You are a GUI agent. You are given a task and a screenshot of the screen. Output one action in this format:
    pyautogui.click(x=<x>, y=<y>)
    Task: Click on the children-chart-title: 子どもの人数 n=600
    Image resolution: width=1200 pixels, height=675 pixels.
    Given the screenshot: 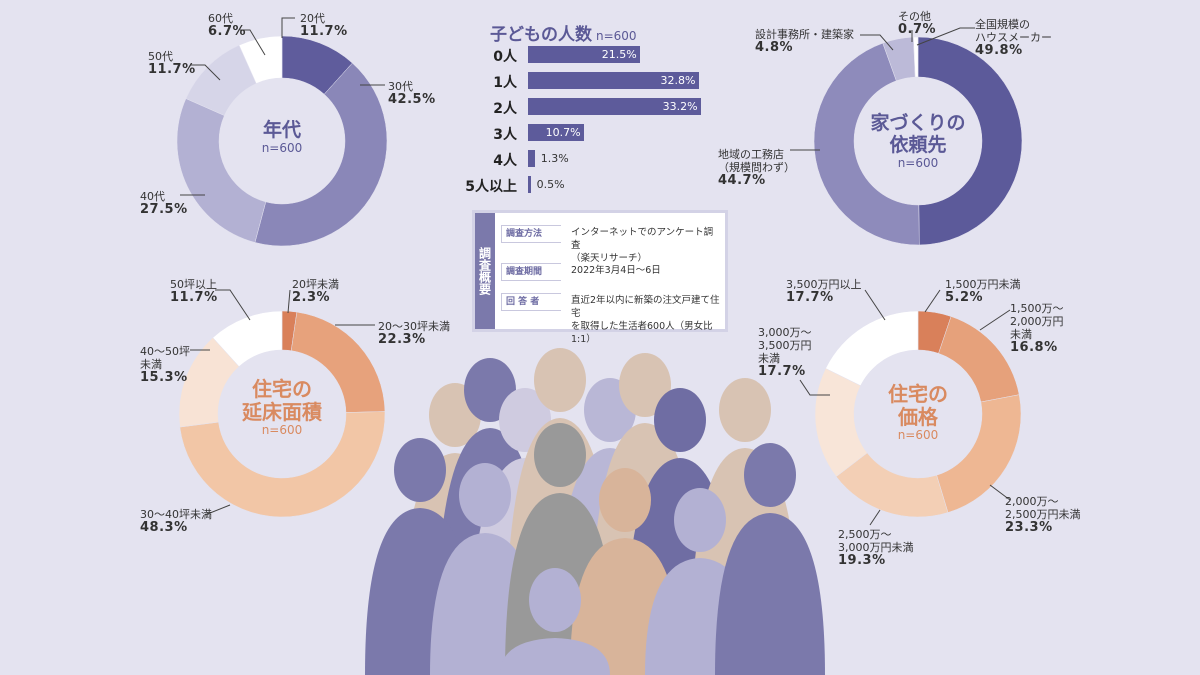 What is the action you would take?
    pyautogui.click(x=563, y=35)
    